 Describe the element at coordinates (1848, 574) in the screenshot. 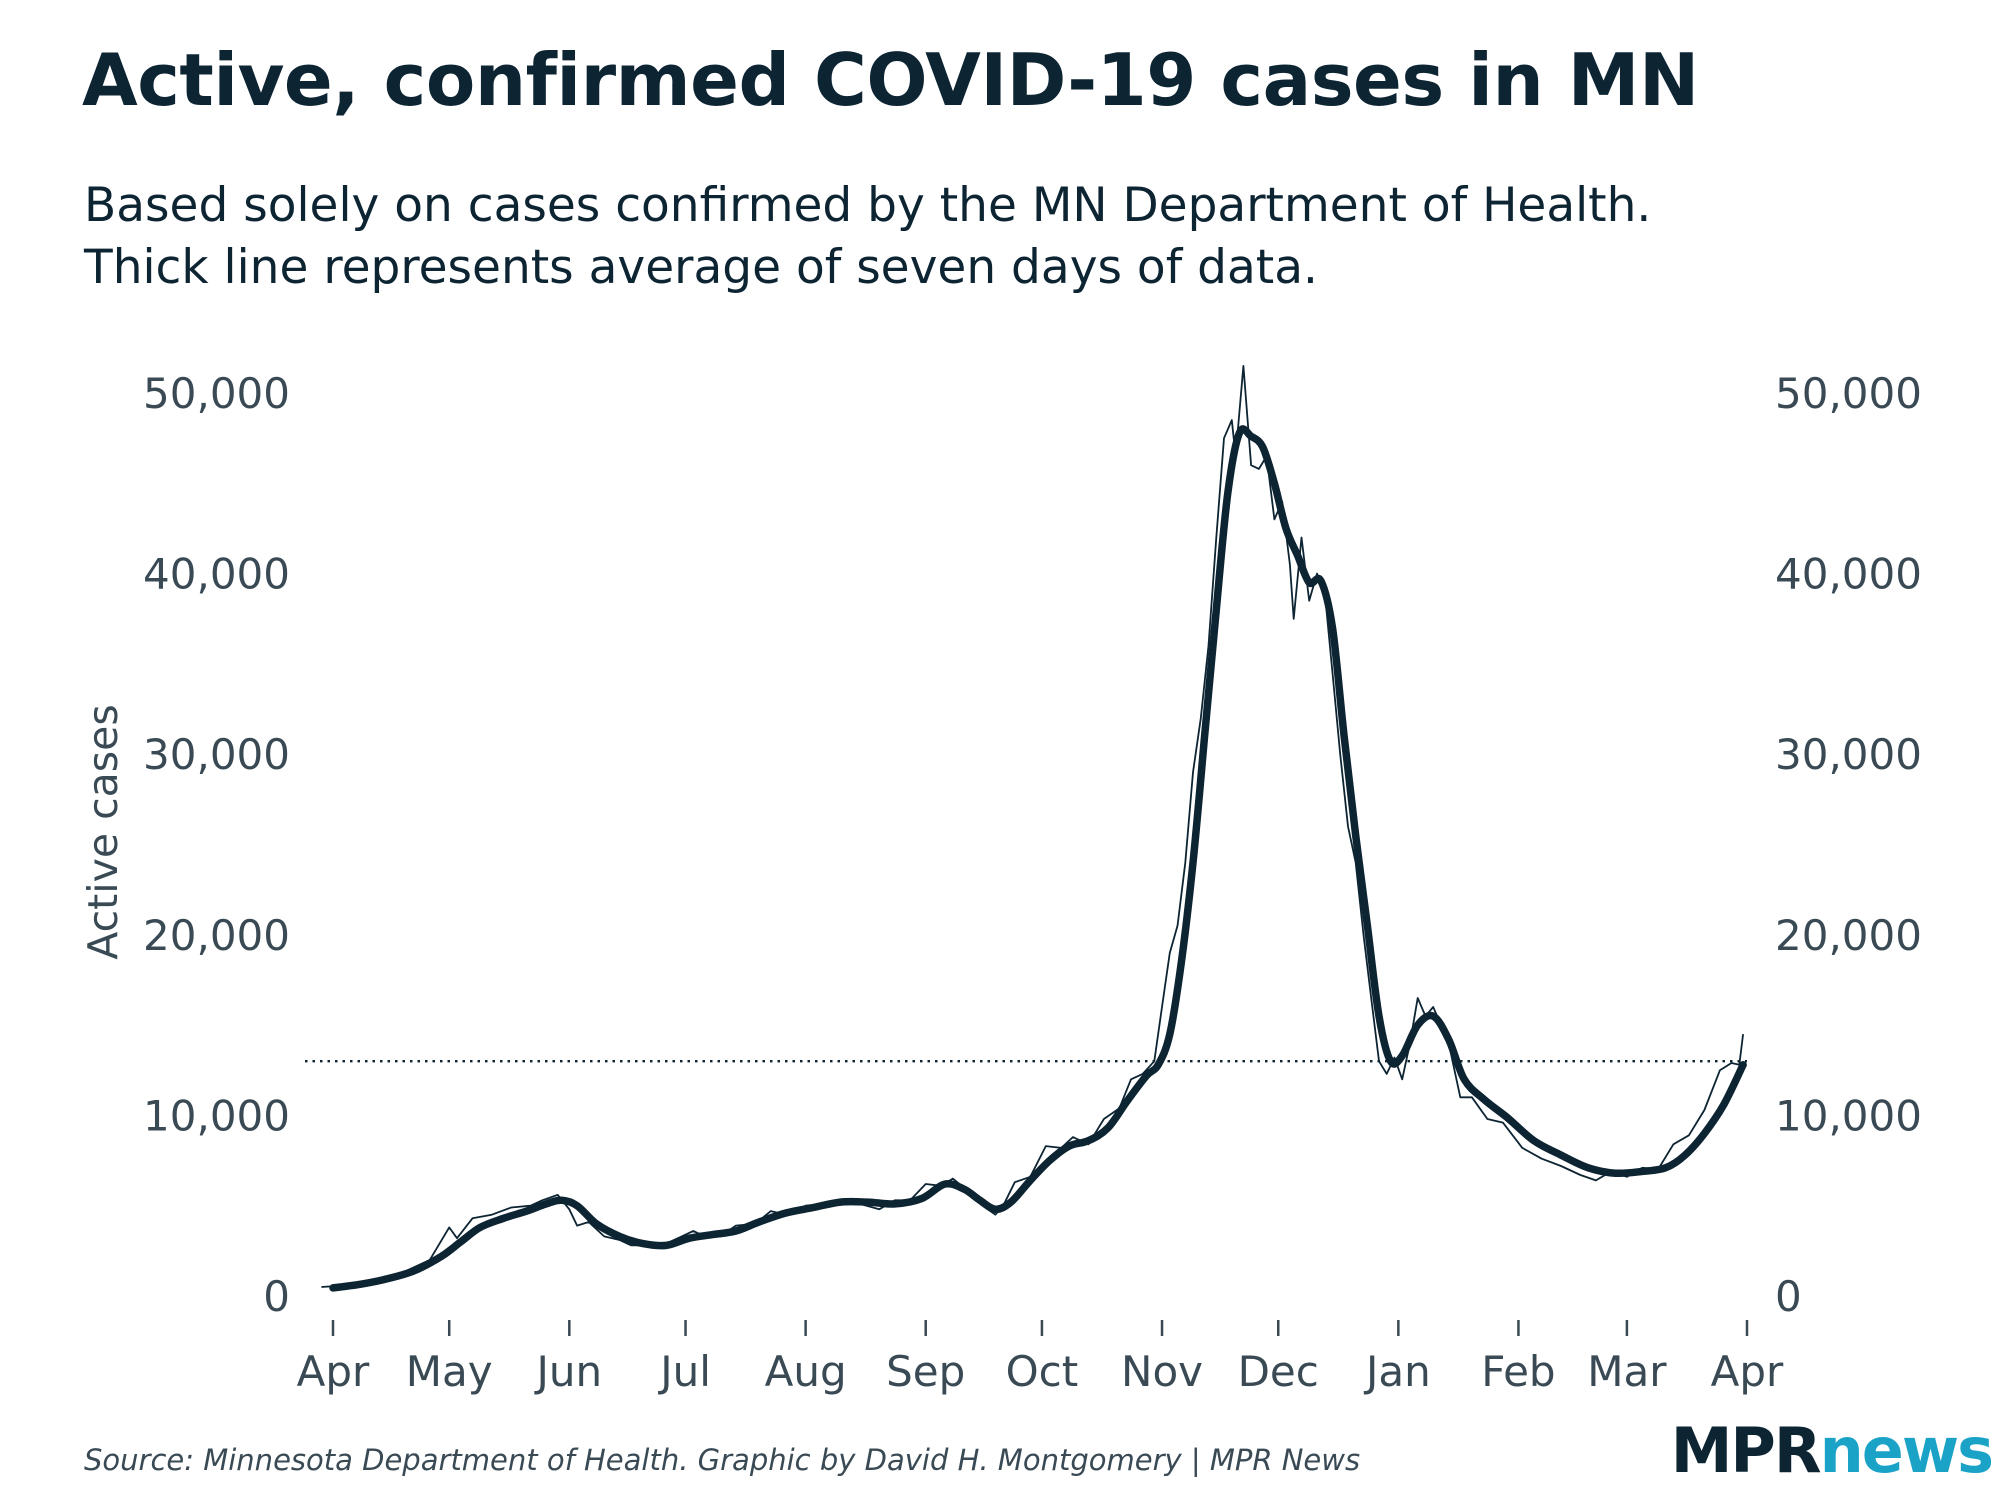

I see `y-tick-label-right: 40,000` at that location.